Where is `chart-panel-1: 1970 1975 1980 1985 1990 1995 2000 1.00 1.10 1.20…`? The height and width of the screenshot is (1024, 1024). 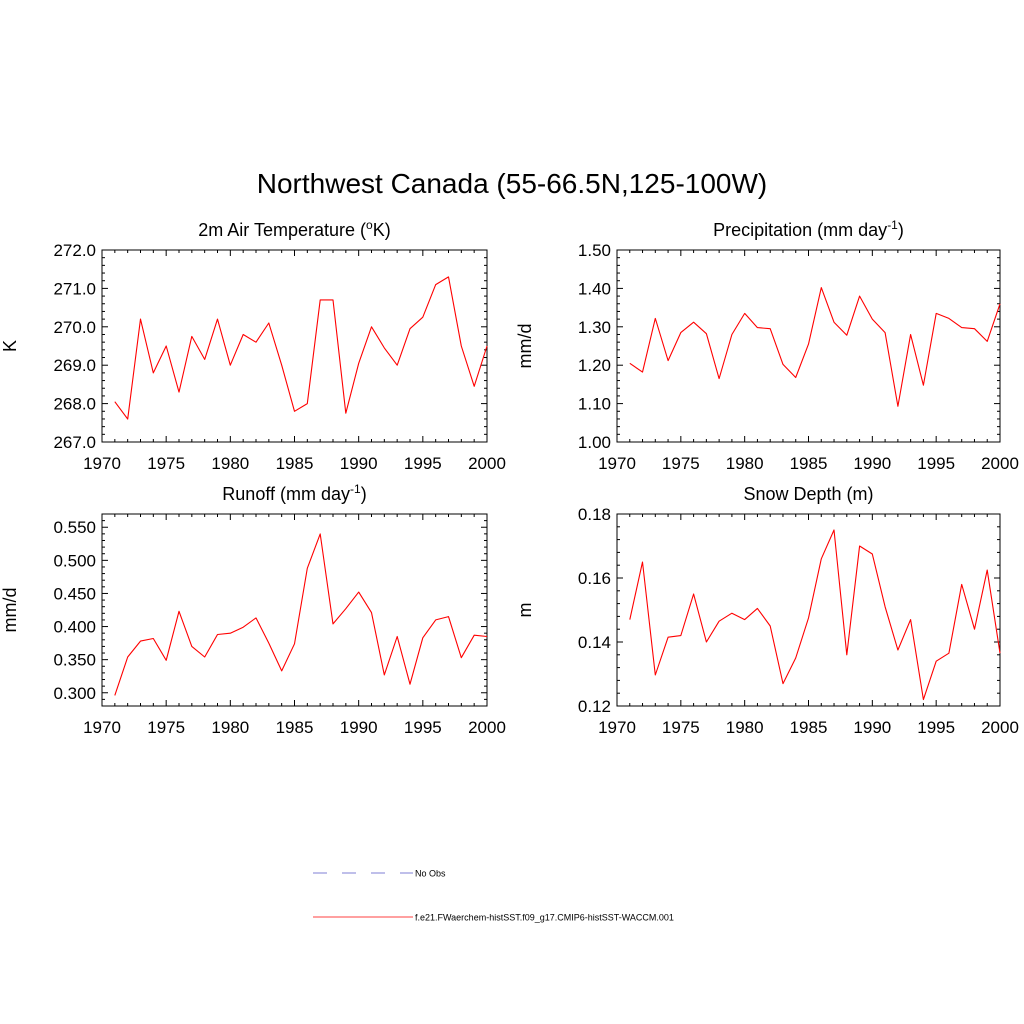 chart-panel-1: 1970 1975 1980 1985 1990 1995 2000 1.00 1.10 1.20… is located at coordinates (767, 345).